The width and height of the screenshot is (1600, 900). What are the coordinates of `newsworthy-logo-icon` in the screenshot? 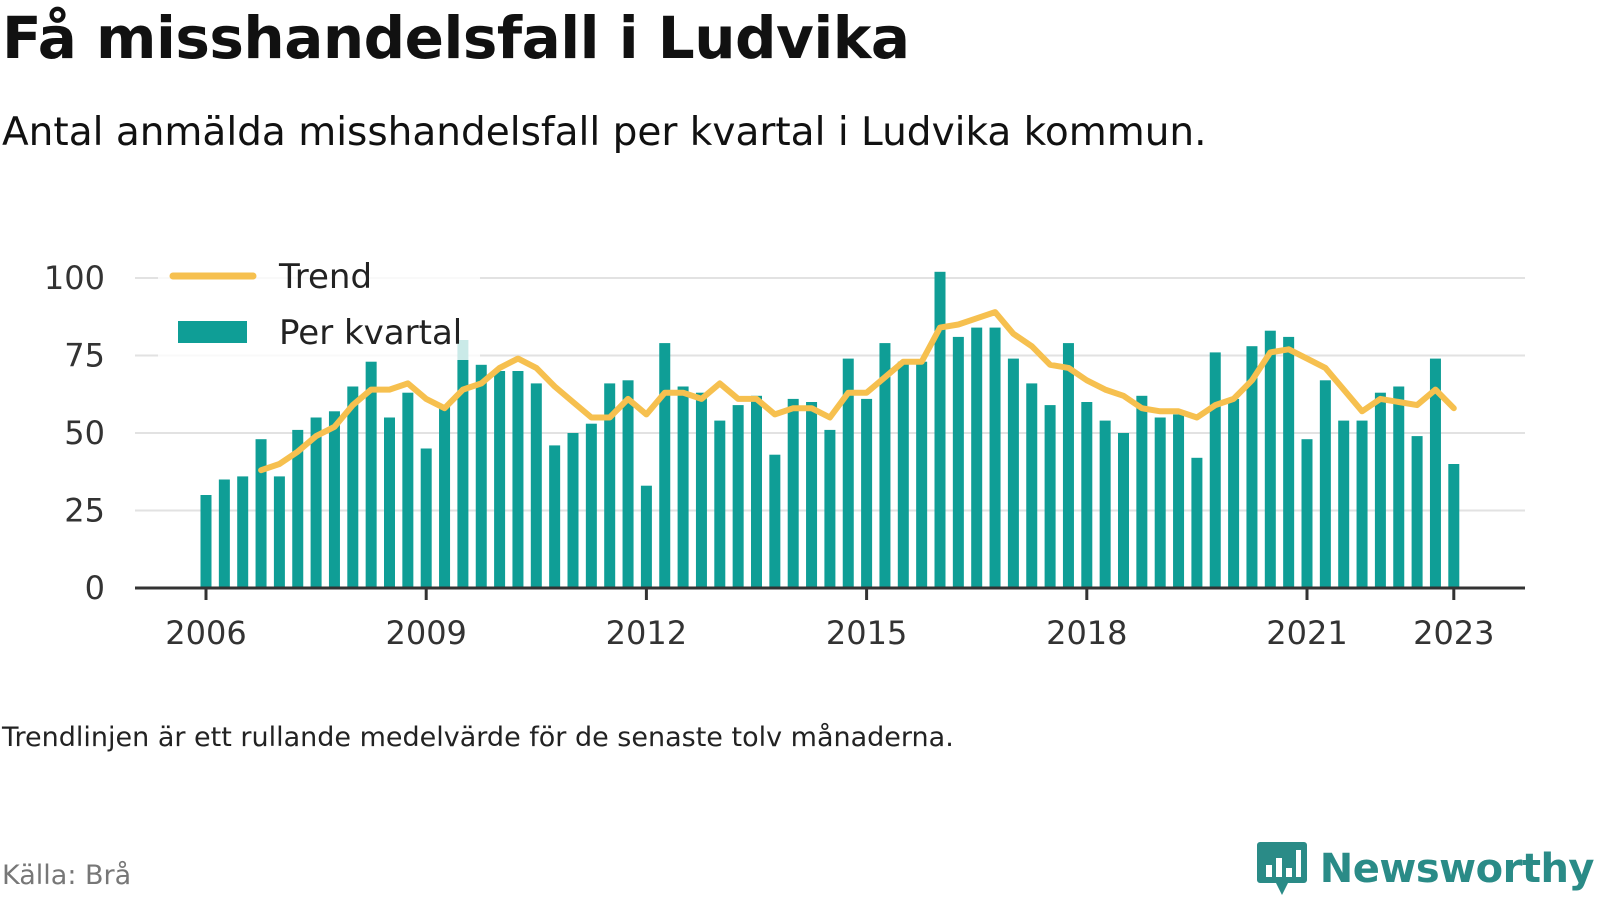 It's located at (1281, 868).